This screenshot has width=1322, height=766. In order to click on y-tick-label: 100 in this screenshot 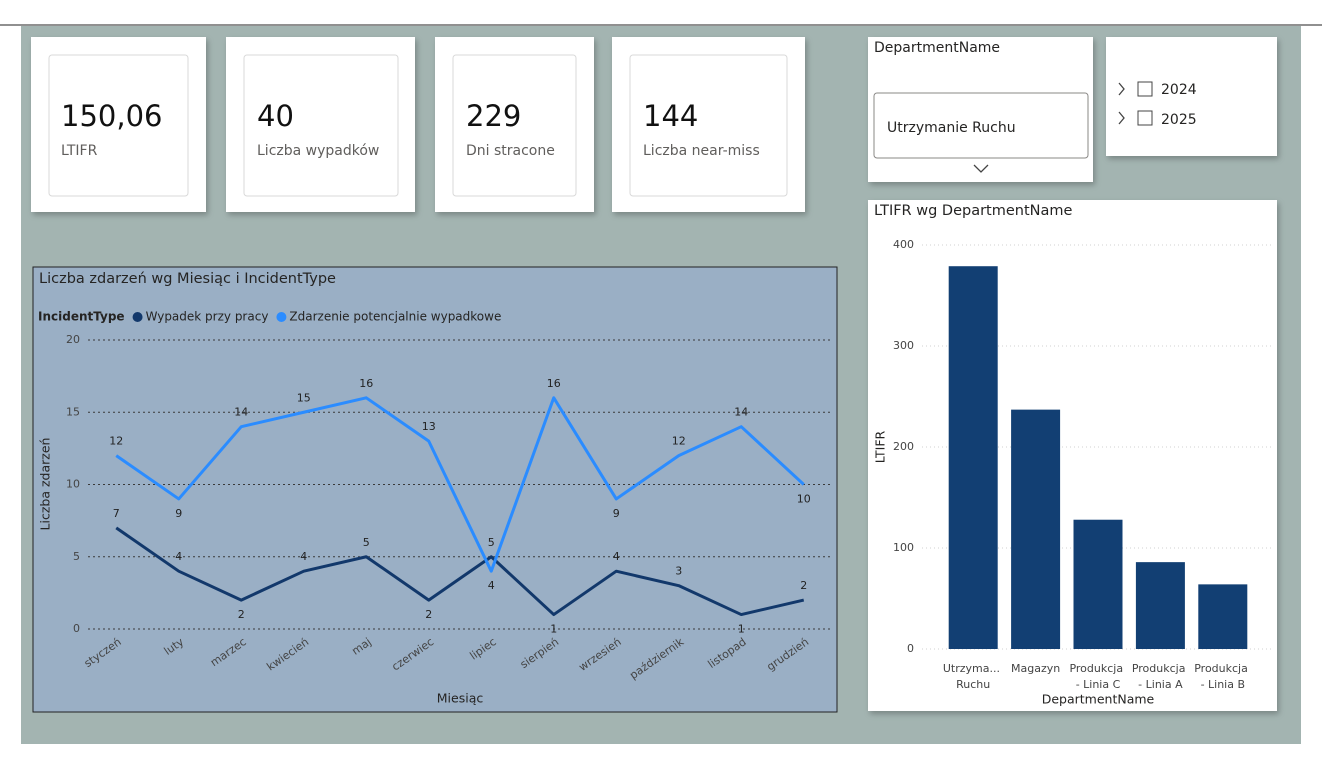, I will do `click(903, 547)`.